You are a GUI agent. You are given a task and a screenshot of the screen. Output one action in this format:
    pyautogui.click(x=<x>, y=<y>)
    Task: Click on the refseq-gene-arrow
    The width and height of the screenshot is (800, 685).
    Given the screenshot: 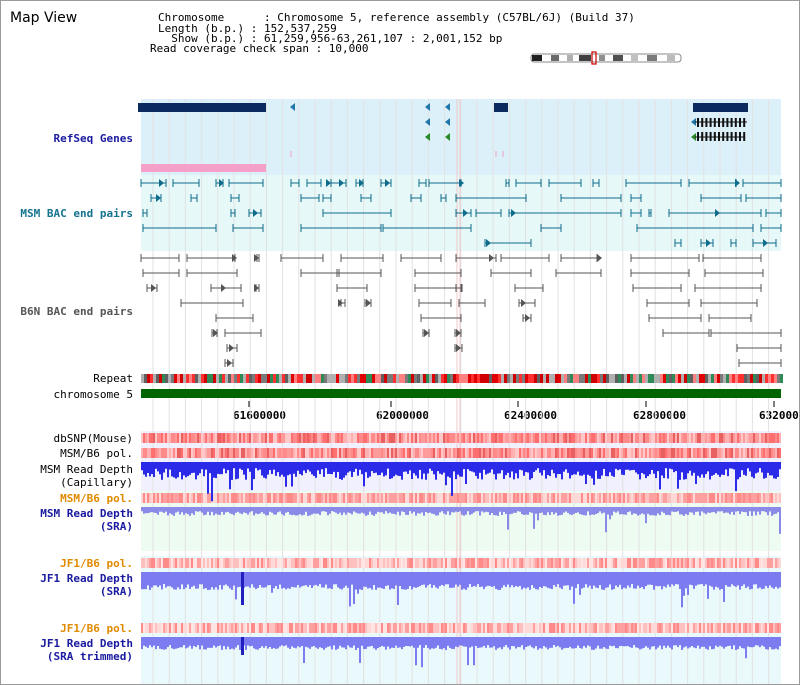 What is the action you would take?
    pyautogui.click(x=693, y=122)
    